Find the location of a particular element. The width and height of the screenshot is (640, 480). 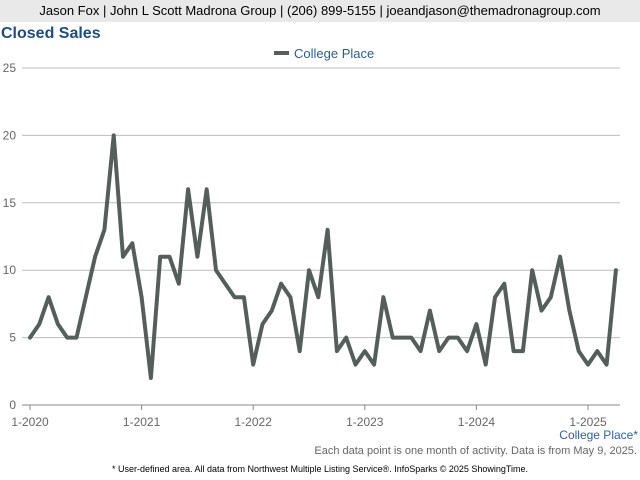

y-tick-label: 0 is located at coordinates (12, 405).